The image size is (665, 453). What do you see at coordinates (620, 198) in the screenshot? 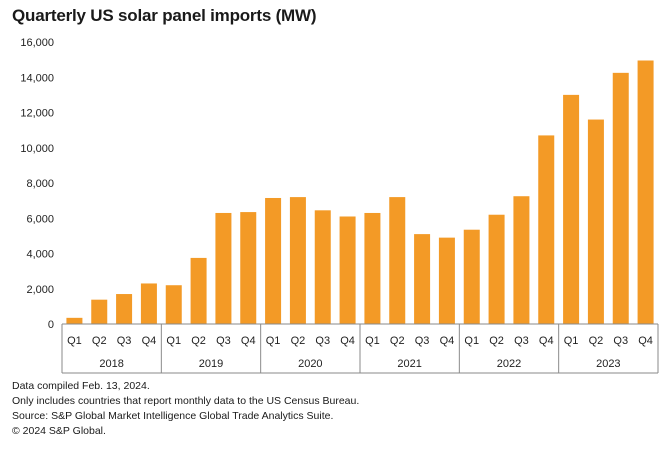
I see `bar-q3-2023` at bounding box center [620, 198].